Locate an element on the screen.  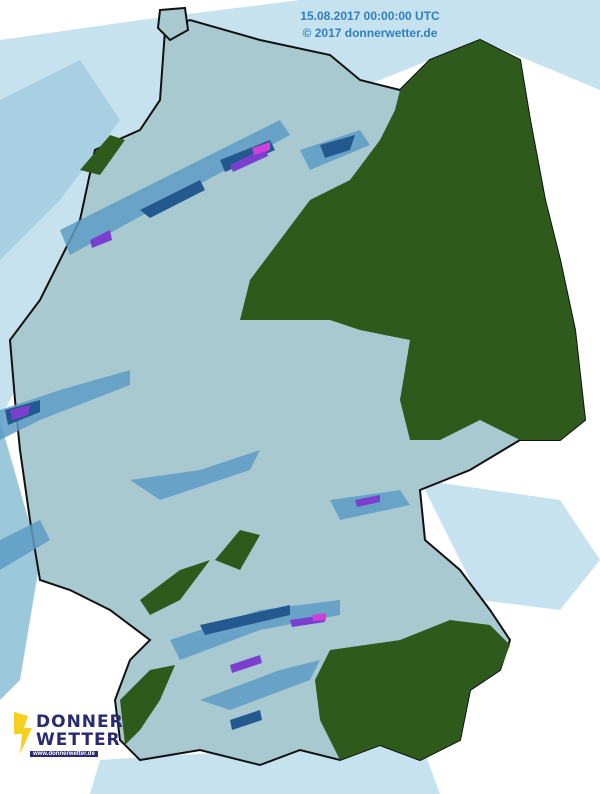
logo-line2: WETTER is located at coordinates (78, 740).